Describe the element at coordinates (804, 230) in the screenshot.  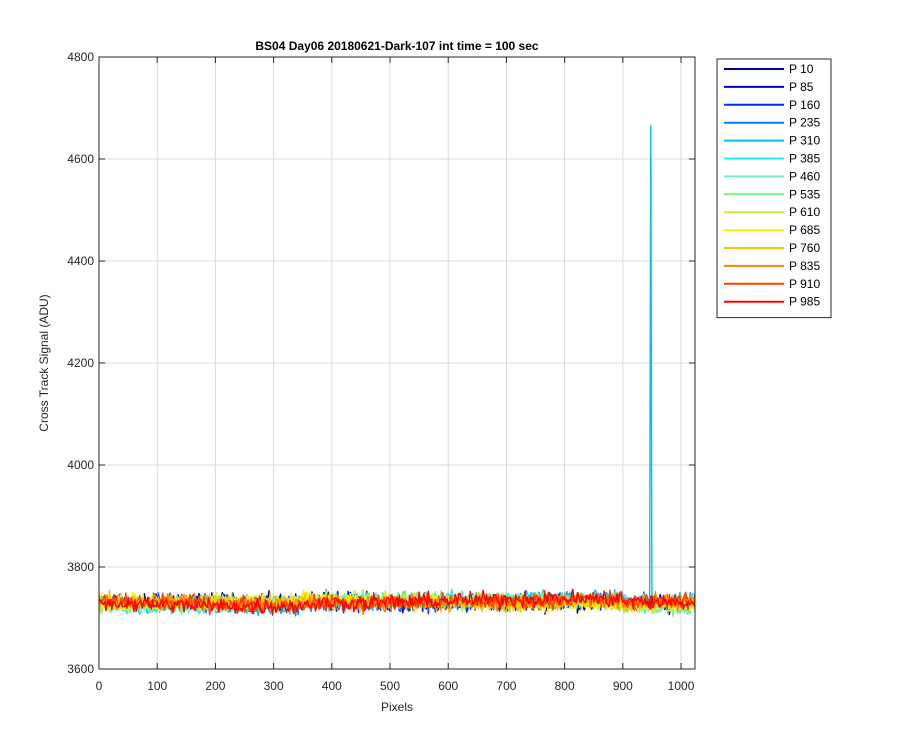
I see `legend-entry: P 685` at that location.